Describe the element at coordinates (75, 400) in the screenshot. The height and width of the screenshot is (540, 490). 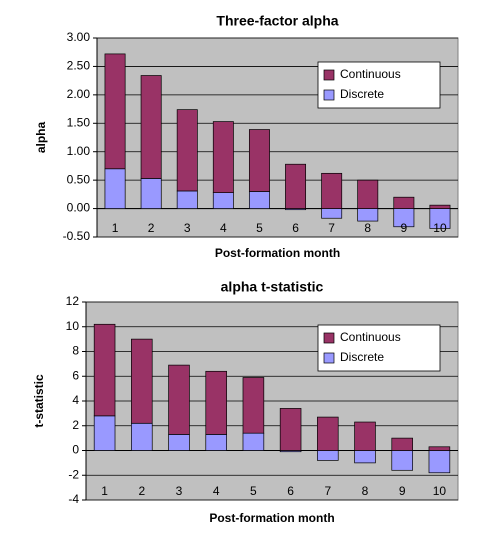
I see `y-tick-label: 4` at that location.